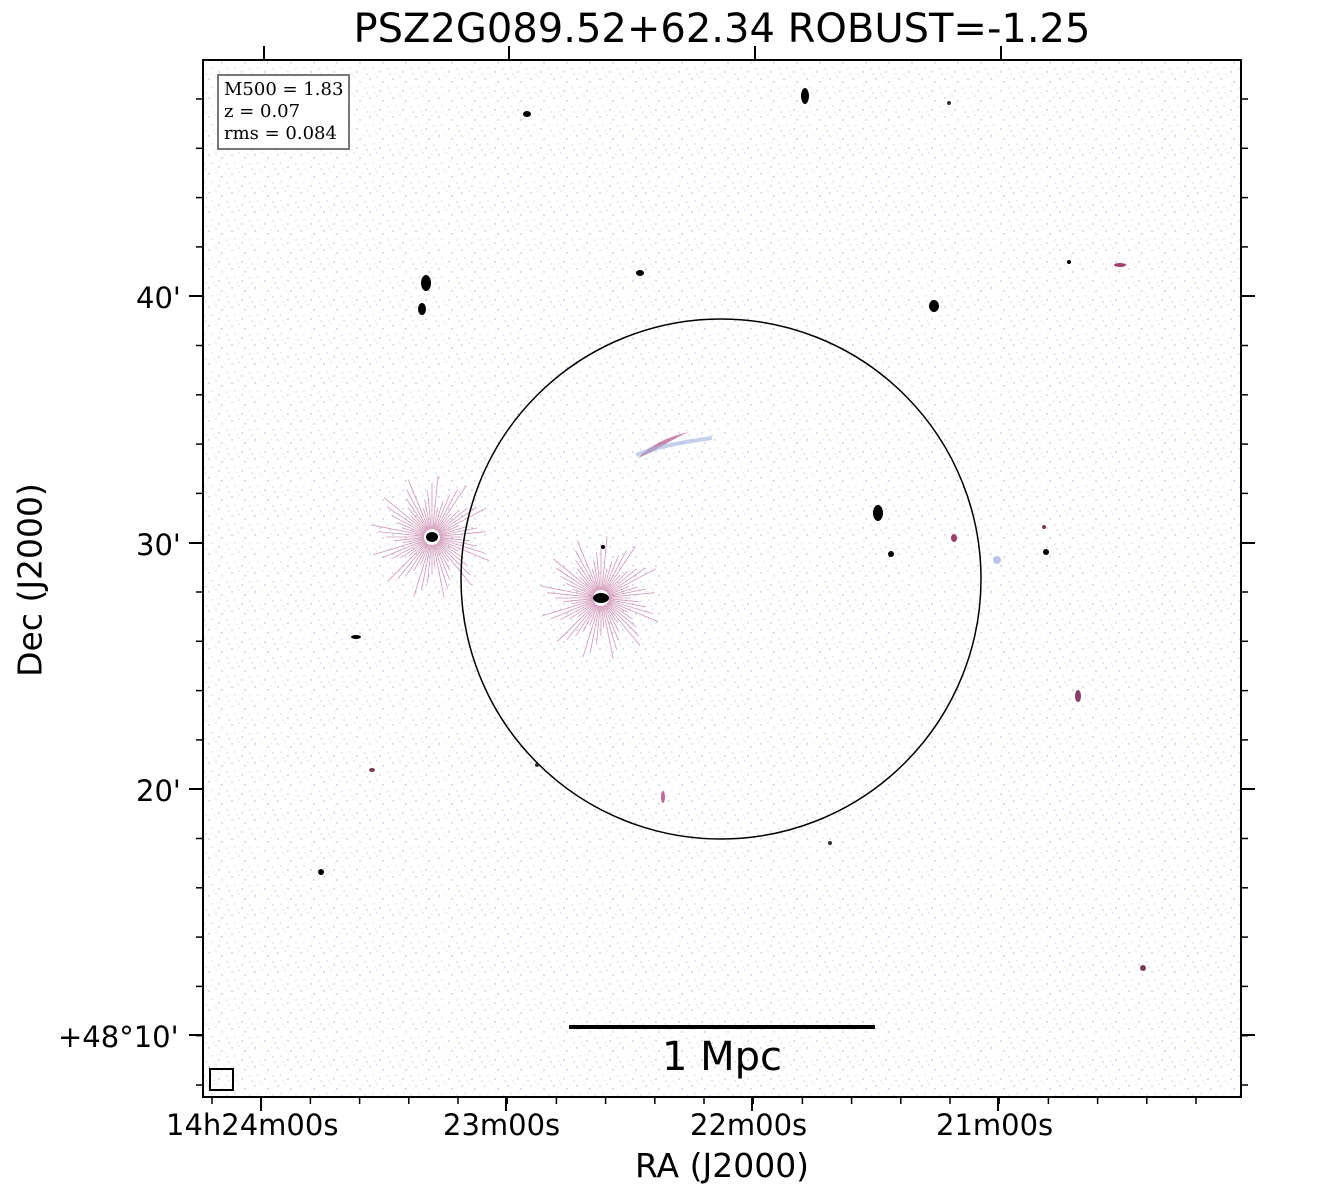 Image resolution: width=1321 pixels, height=1200 pixels. What do you see at coordinates (262, 111) in the screenshot?
I see `redshift-label: z = 0.07` at bounding box center [262, 111].